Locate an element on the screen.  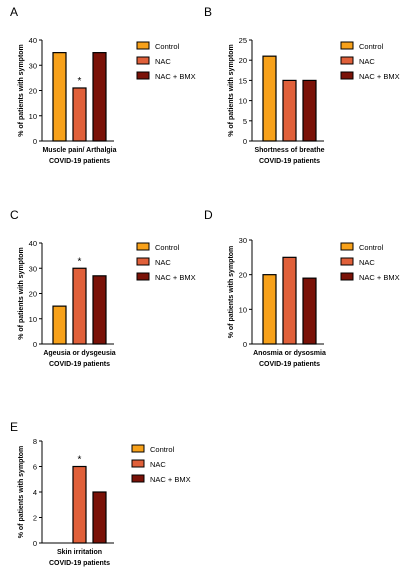
y-tick-label: 6 is located at coordinates (35, 467).